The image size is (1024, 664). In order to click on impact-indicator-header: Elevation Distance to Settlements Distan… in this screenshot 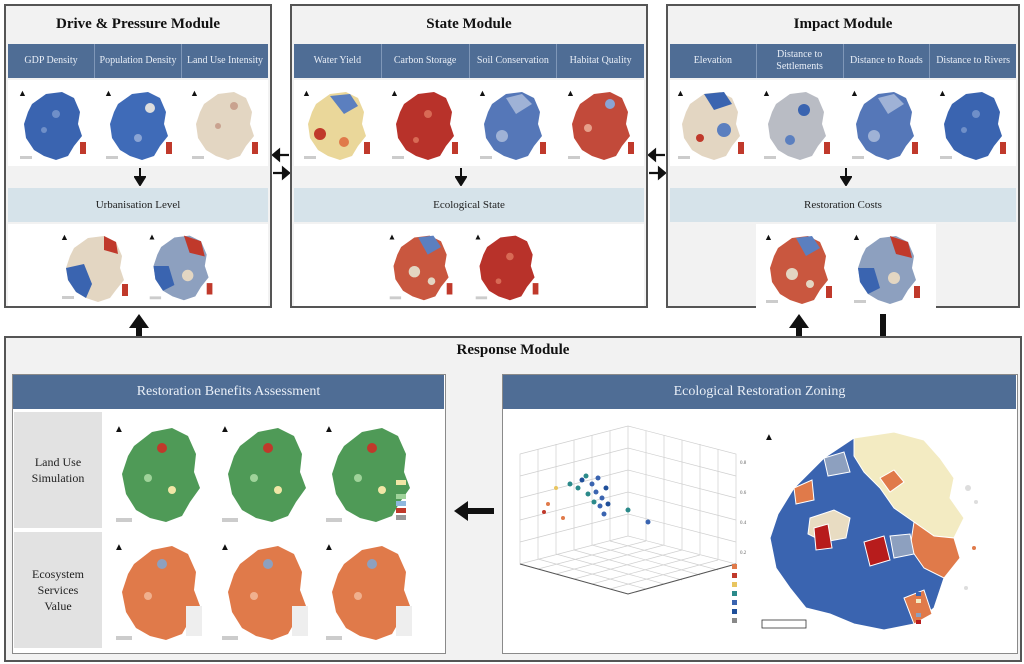, I will do `click(843, 61)`.